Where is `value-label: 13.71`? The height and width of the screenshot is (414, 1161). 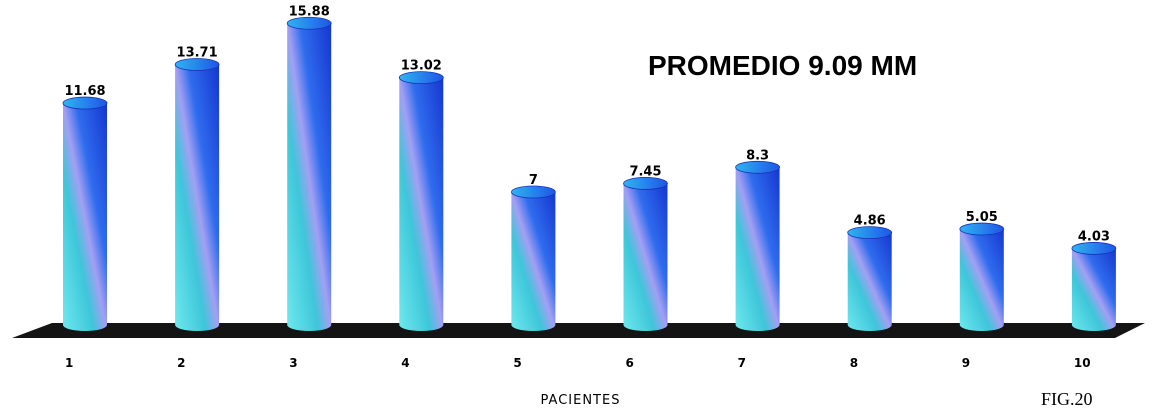 value-label: 13.71 is located at coordinates (197, 53).